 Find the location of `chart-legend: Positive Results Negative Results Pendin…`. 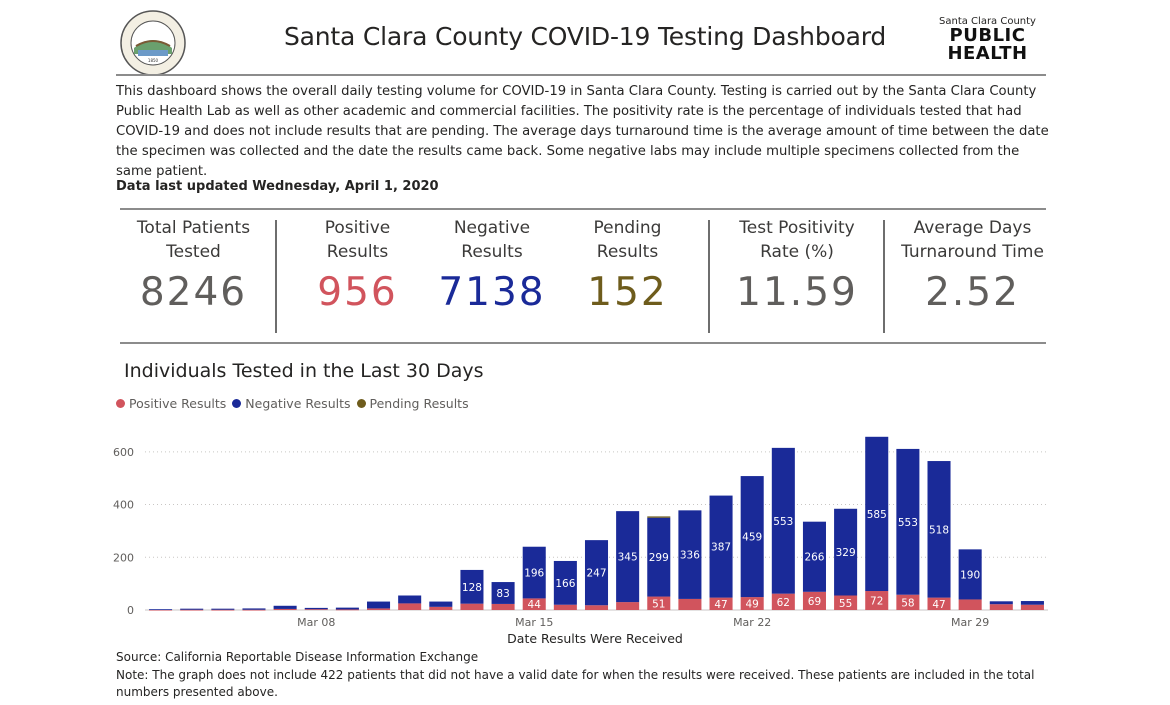

chart-legend: Positive Results Negative Results Pendin… is located at coordinates (292, 403).